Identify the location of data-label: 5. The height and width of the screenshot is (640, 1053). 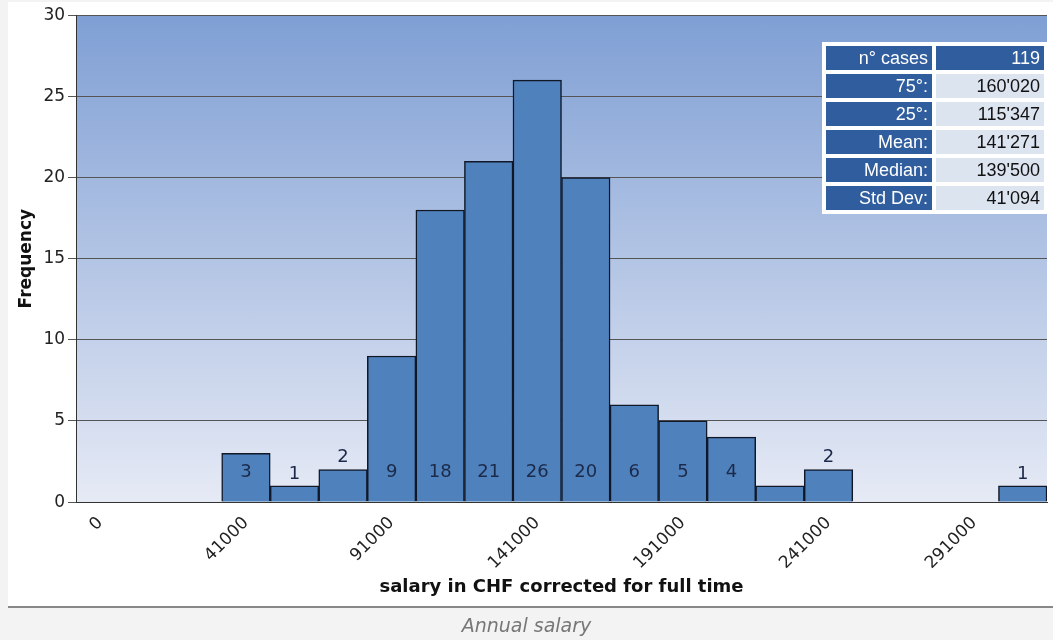
(683, 470).